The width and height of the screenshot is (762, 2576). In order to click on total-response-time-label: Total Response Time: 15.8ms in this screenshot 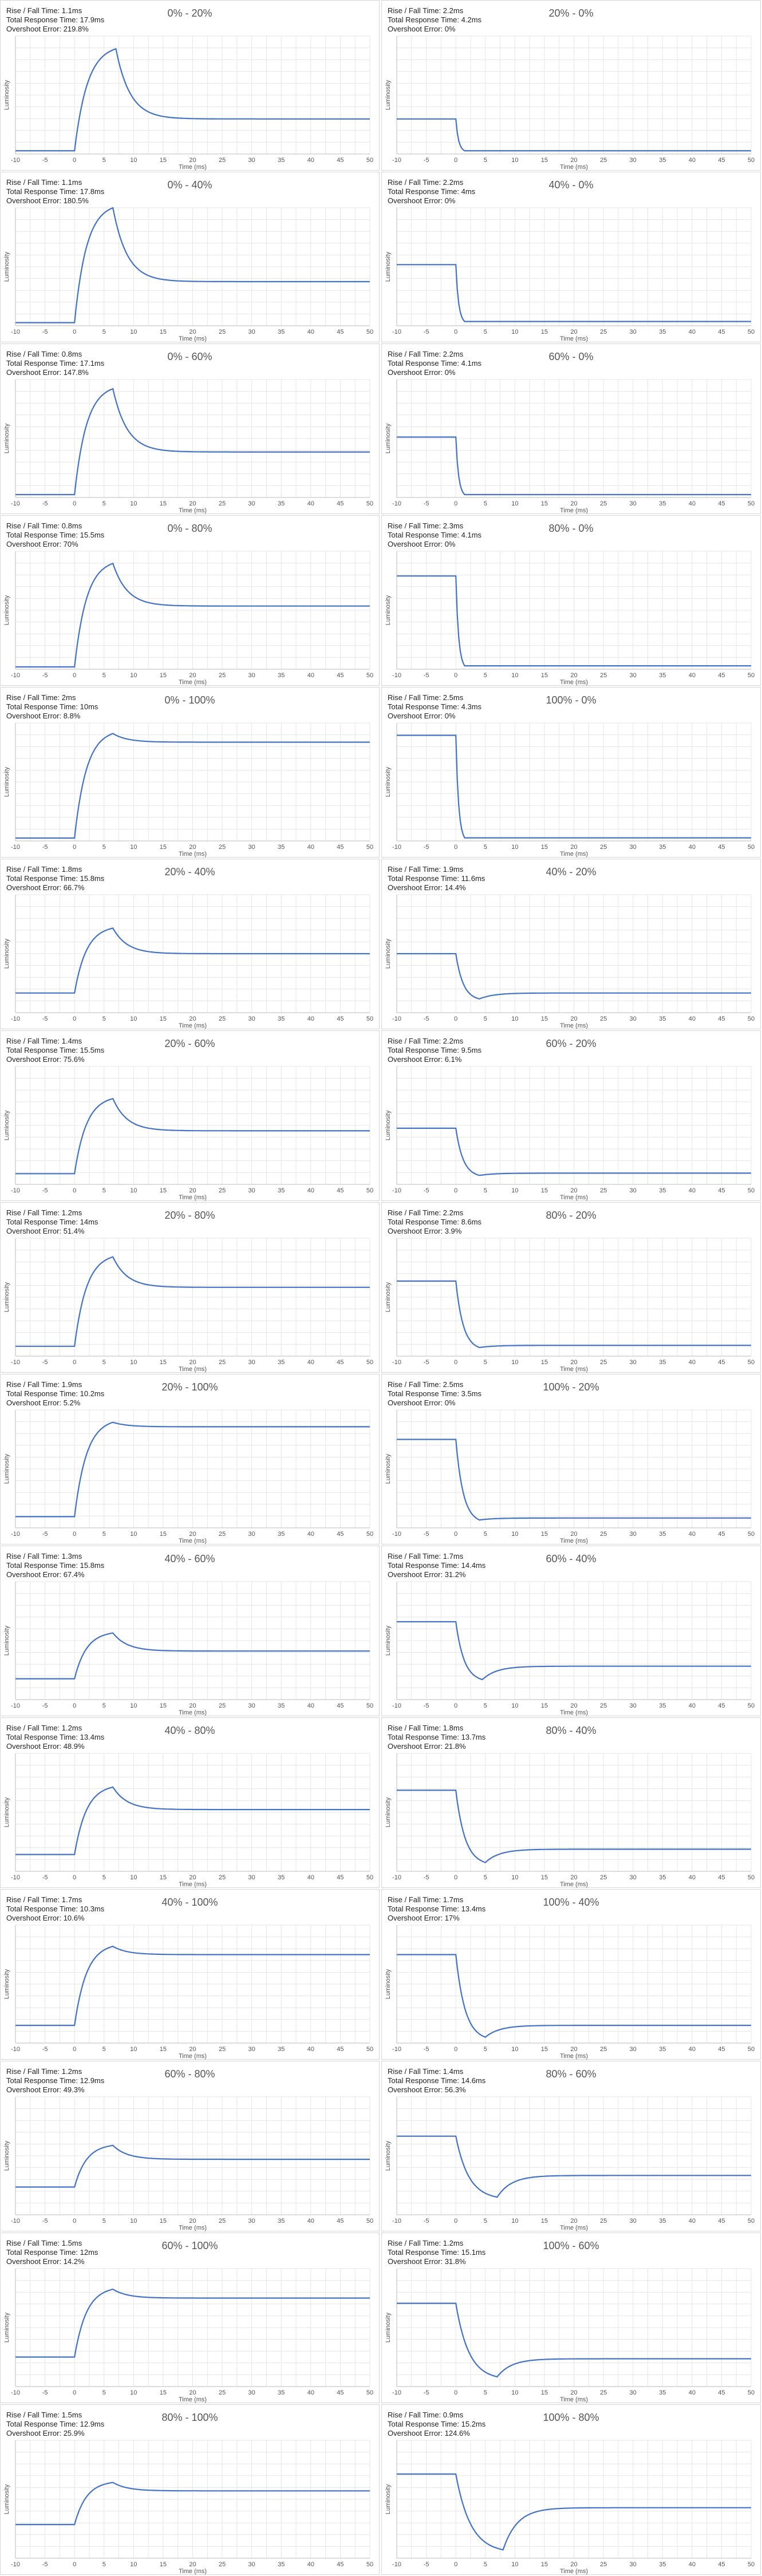, I will do `click(55, 1565)`.